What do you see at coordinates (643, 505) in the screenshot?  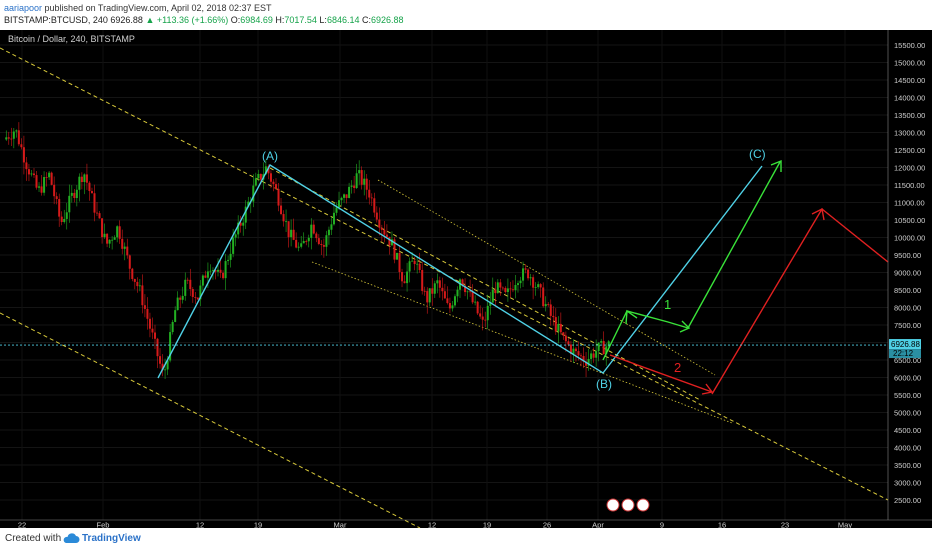 I see `flag-eu-icon` at bounding box center [643, 505].